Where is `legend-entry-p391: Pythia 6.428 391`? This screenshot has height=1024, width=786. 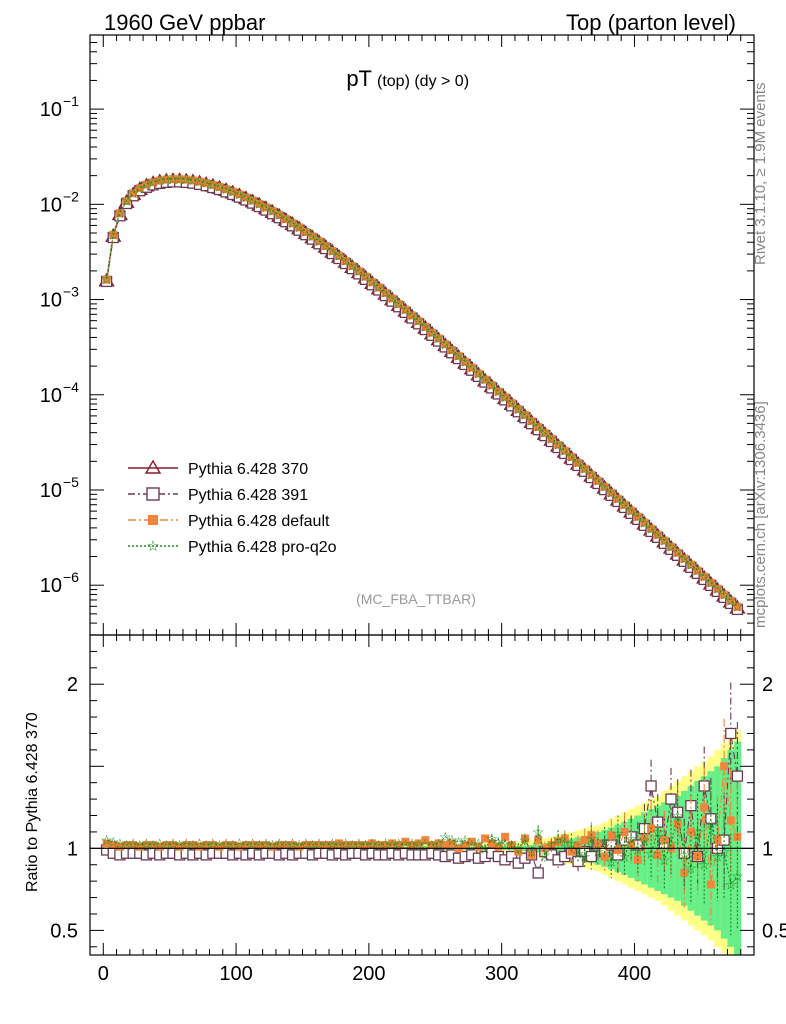 legend-entry-p391: Pythia 6.428 391 is located at coordinates (218, 495).